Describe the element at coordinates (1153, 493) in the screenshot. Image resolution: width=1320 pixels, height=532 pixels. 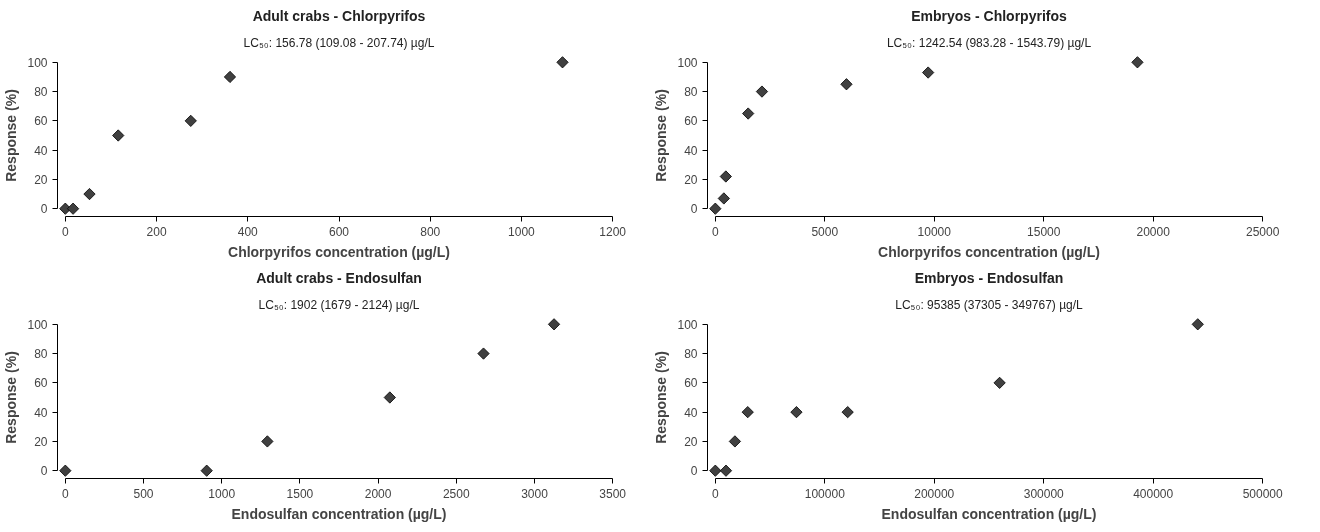
I see `x-tick-label: 400000` at that location.